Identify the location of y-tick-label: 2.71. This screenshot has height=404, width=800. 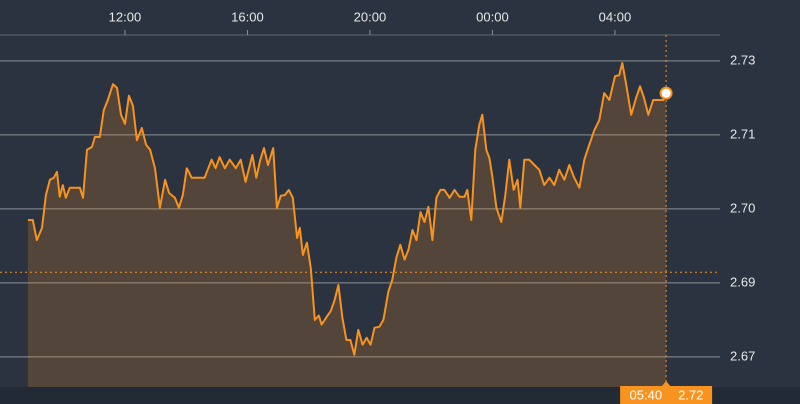
(742, 133).